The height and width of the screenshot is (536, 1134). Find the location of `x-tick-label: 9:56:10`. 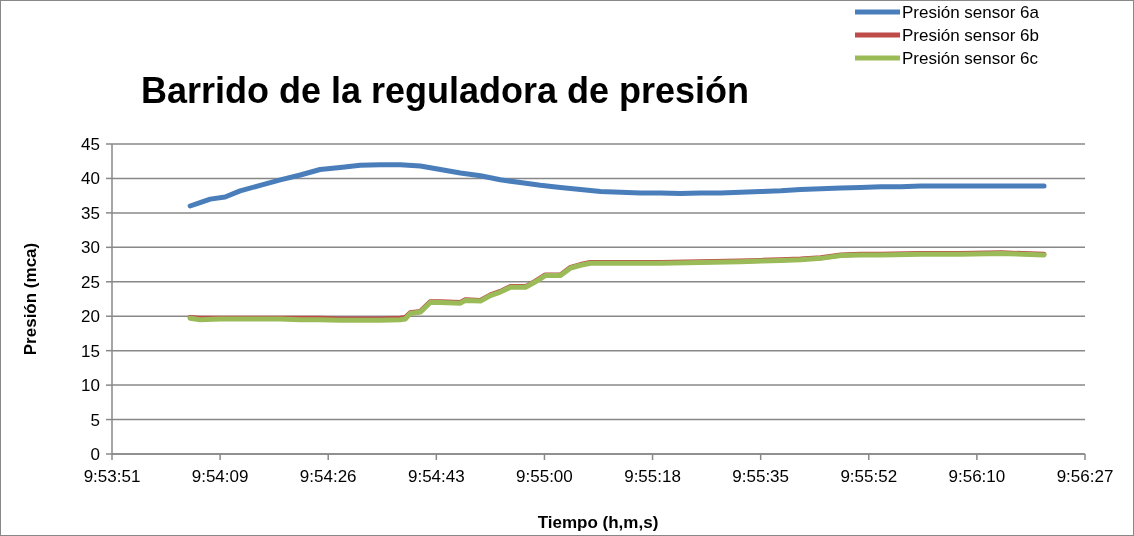

x-tick-label: 9:56:10 is located at coordinates (977, 476).